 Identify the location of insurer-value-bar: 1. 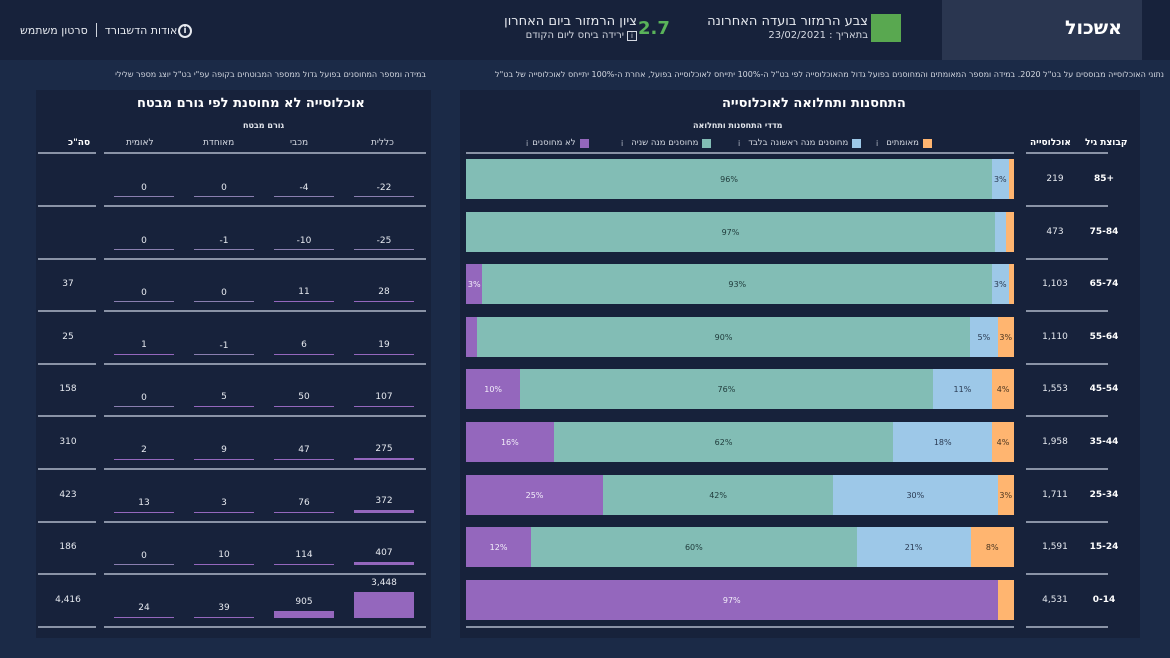
(144, 337).